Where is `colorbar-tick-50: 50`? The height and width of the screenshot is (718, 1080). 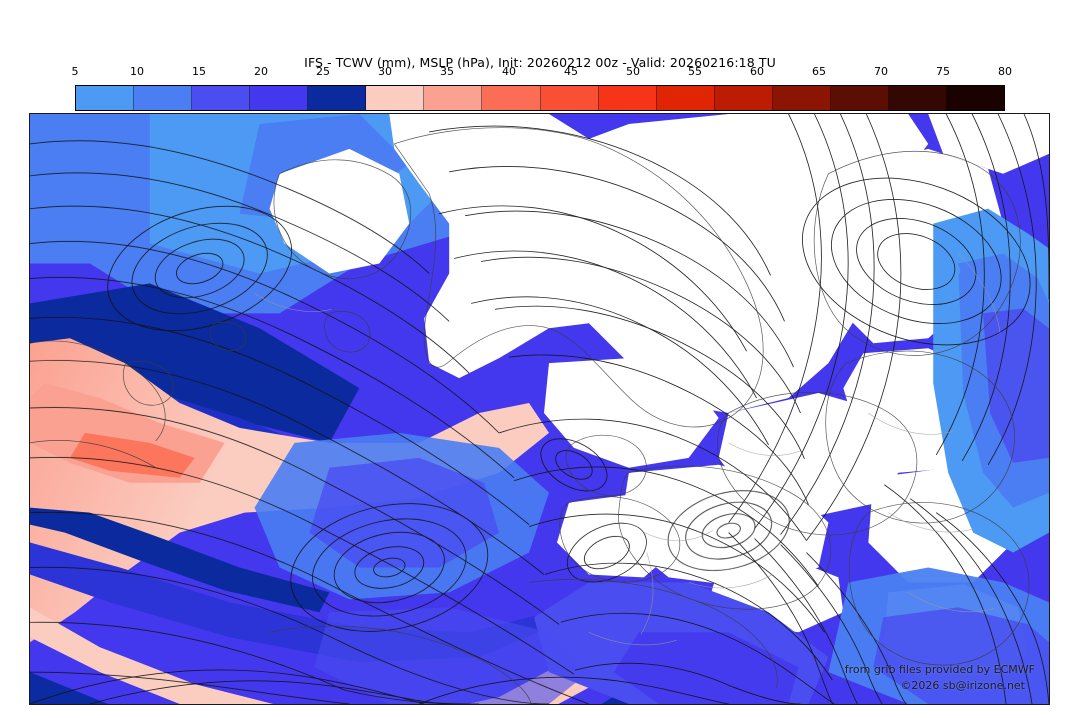
colorbar-tick-50: 50 is located at coordinates (633, 71).